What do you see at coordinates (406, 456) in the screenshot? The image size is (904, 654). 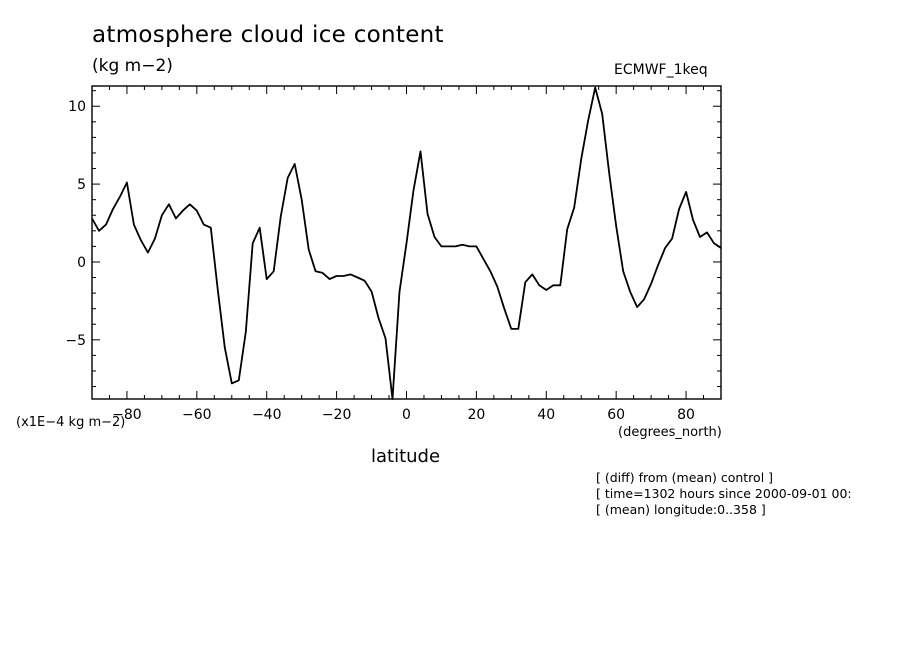 I see `x-axis-label: latitude` at bounding box center [406, 456].